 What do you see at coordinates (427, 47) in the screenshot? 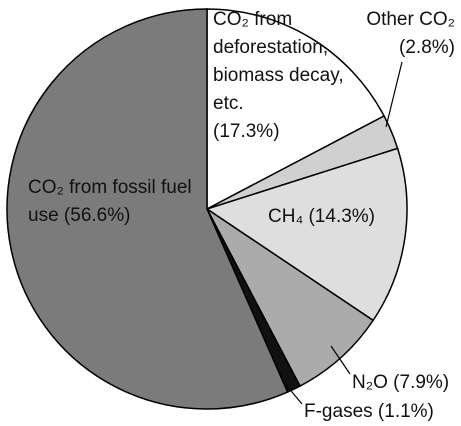
I see `value-label: (2.8%)` at bounding box center [427, 47].